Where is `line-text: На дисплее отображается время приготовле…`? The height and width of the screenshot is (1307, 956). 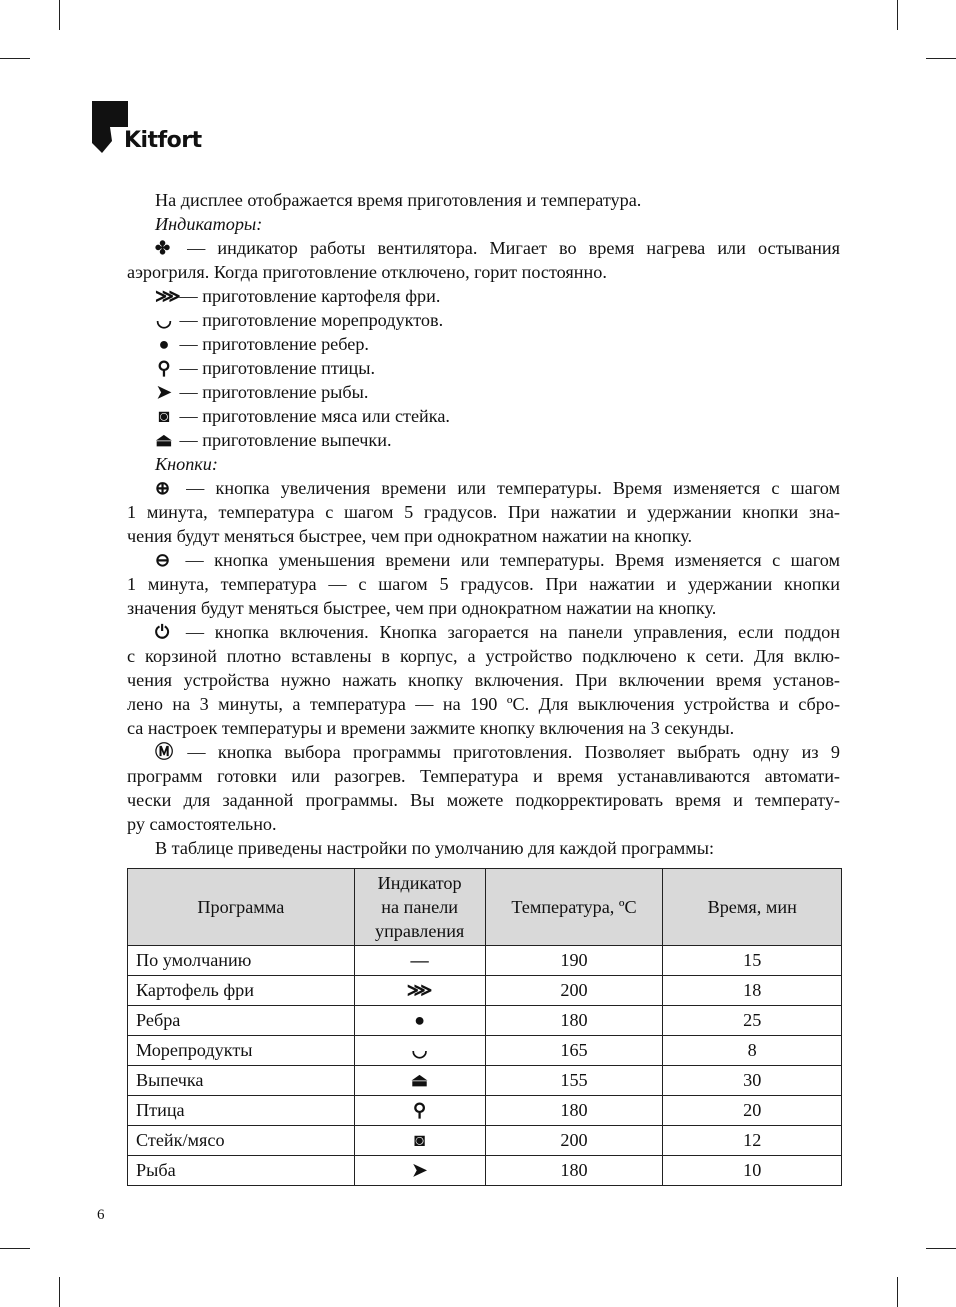 line-text: На дисплее отображается время приготовле… is located at coordinates (398, 200).